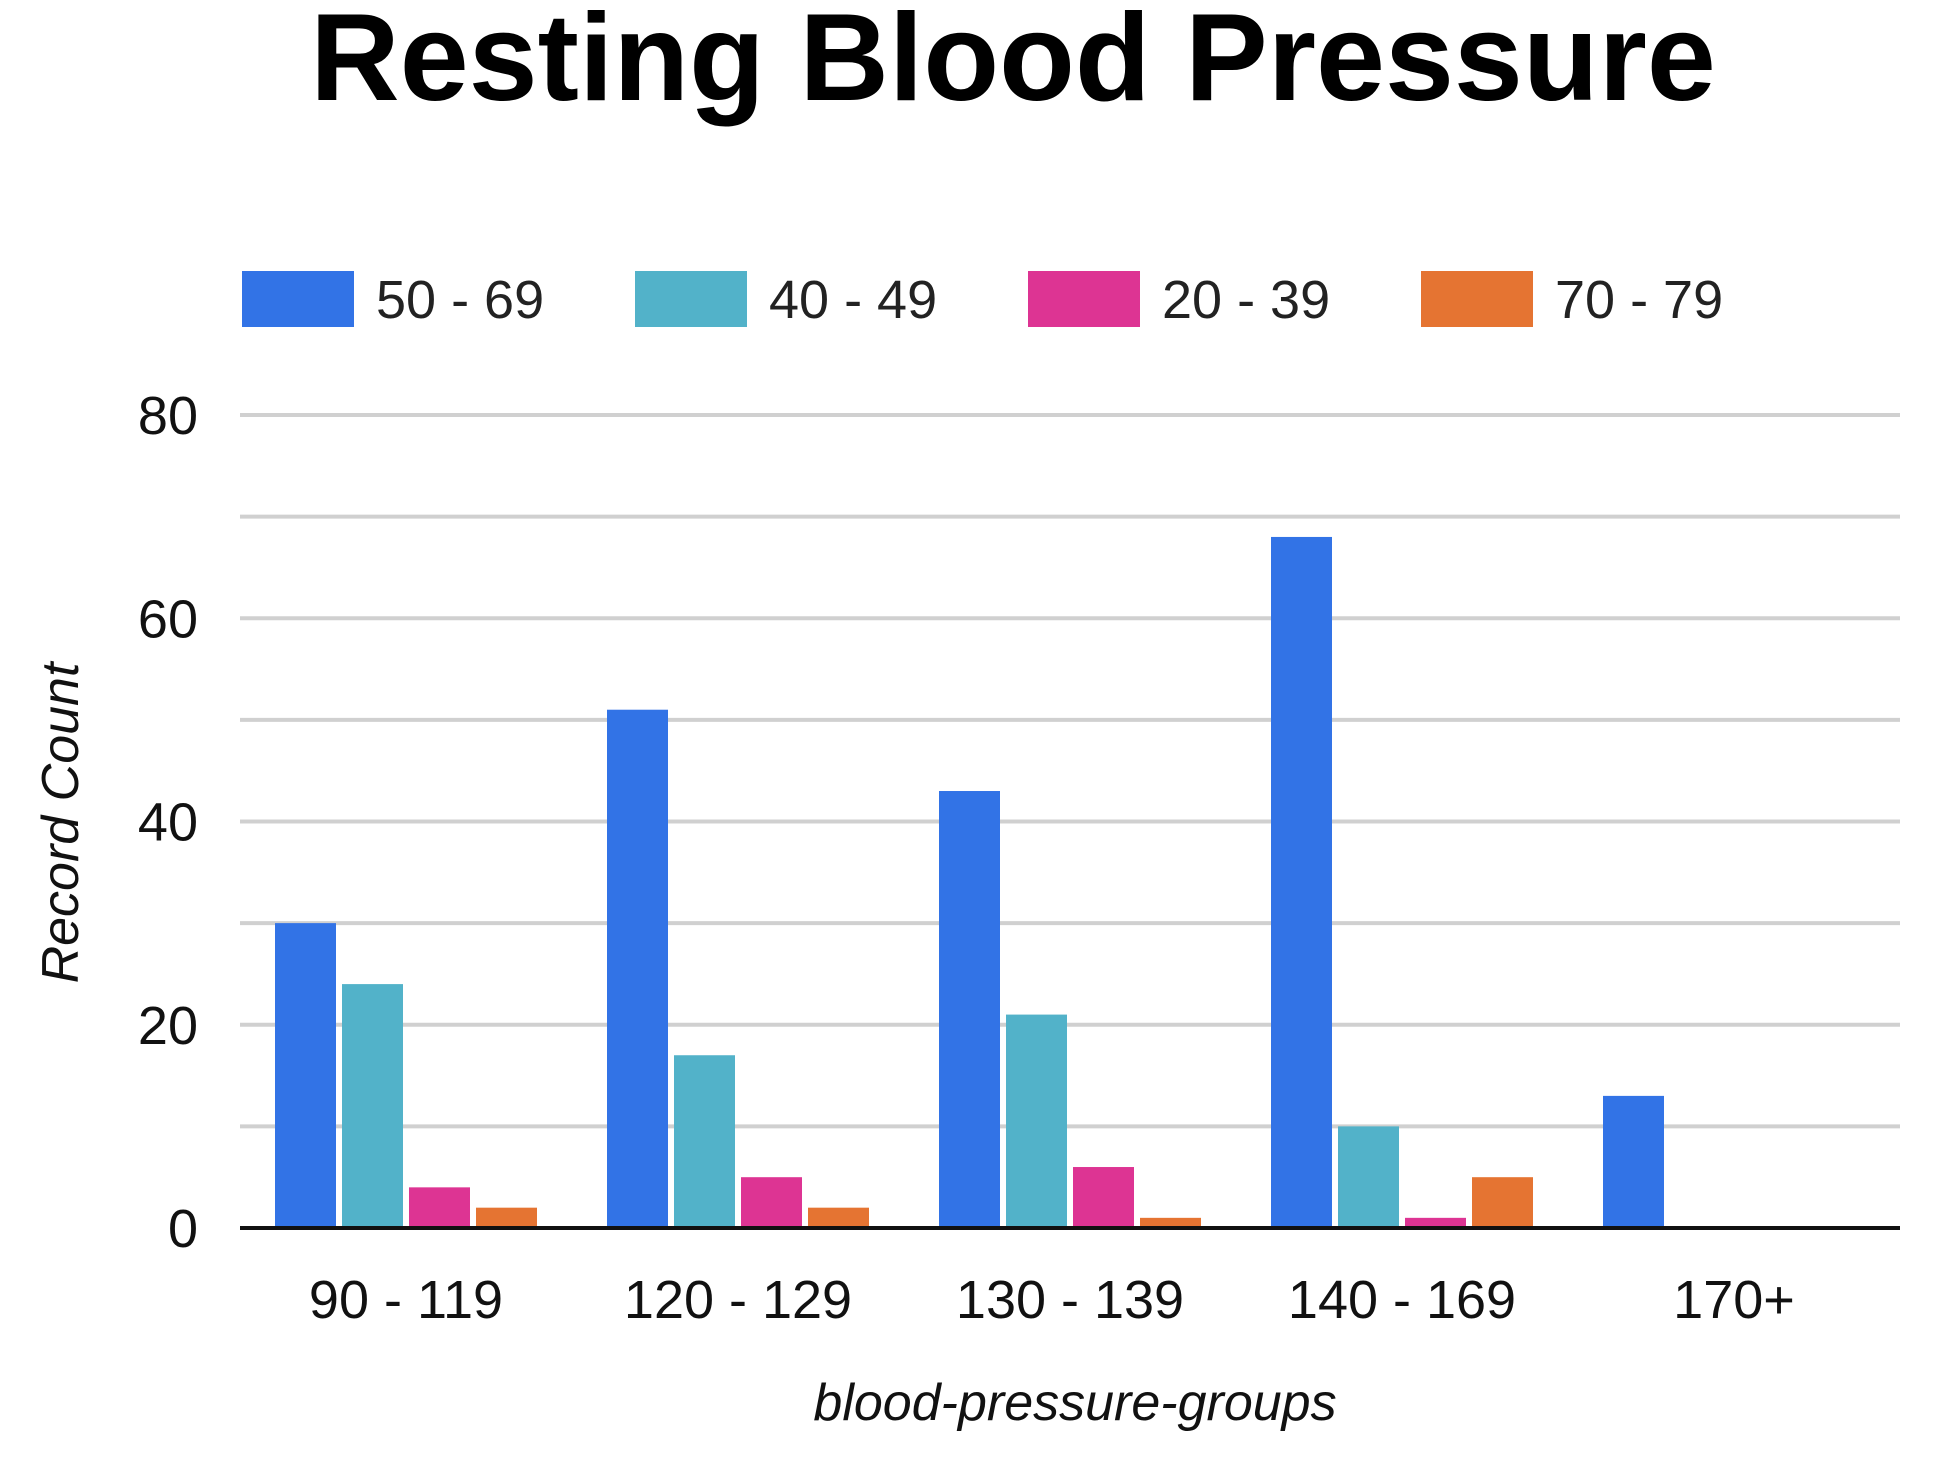 This screenshot has height=1458, width=1954. What do you see at coordinates (853, 300) in the screenshot?
I see `legend-label: 40 - 49` at bounding box center [853, 300].